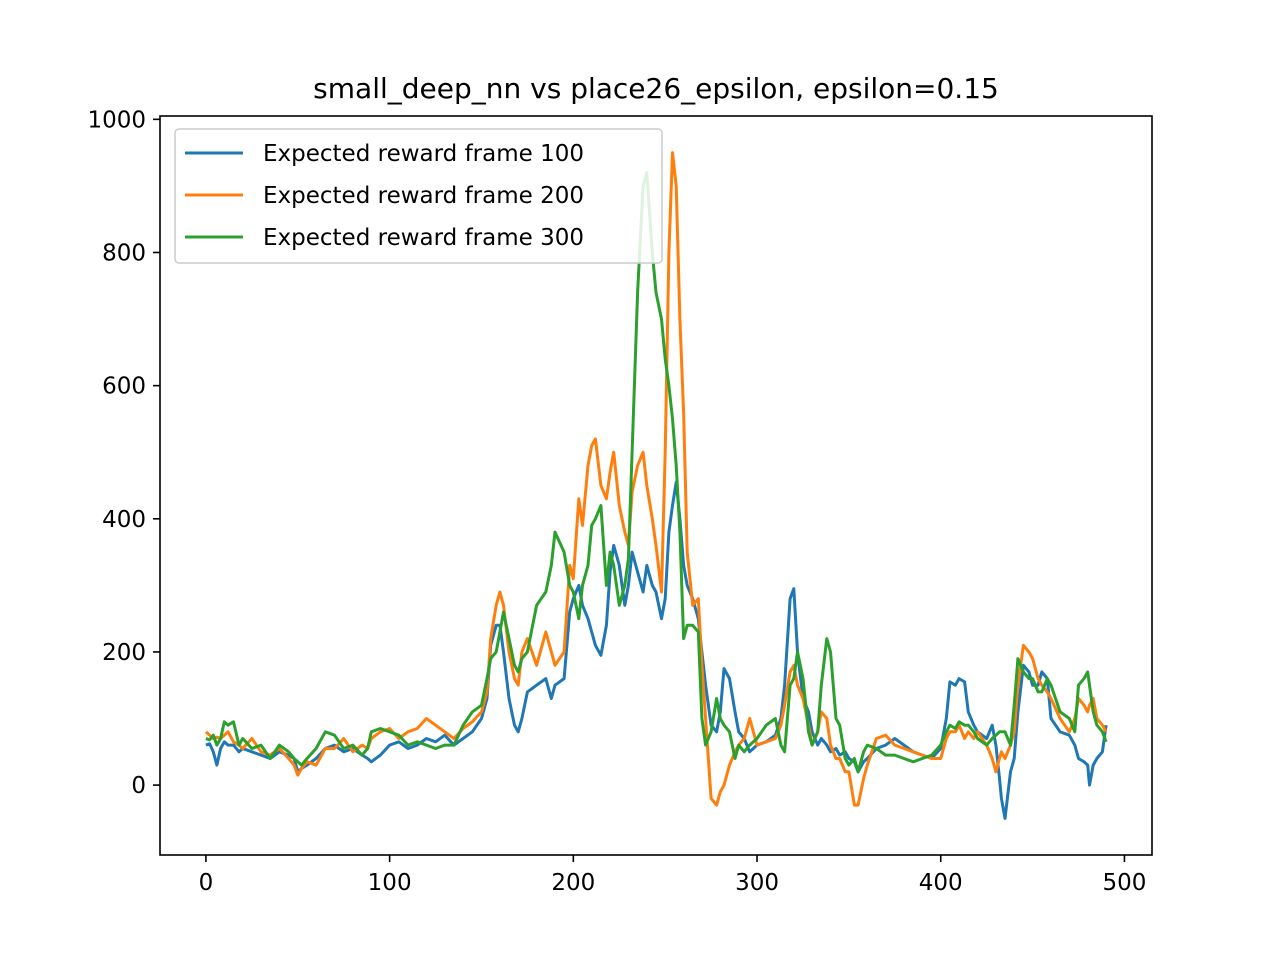 This screenshot has width=1280, height=960. I want to click on legend-box, so click(418, 196).